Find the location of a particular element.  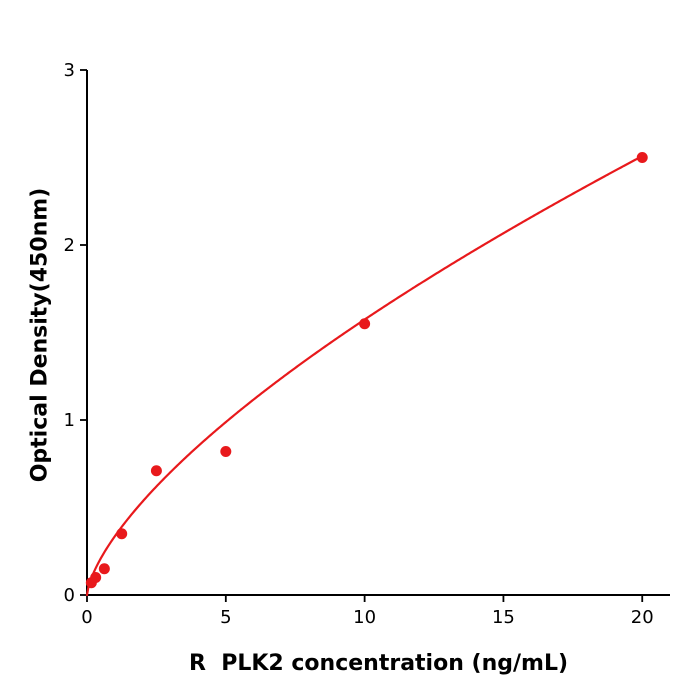

y-tick-label: 0 is located at coordinates (69, 595).